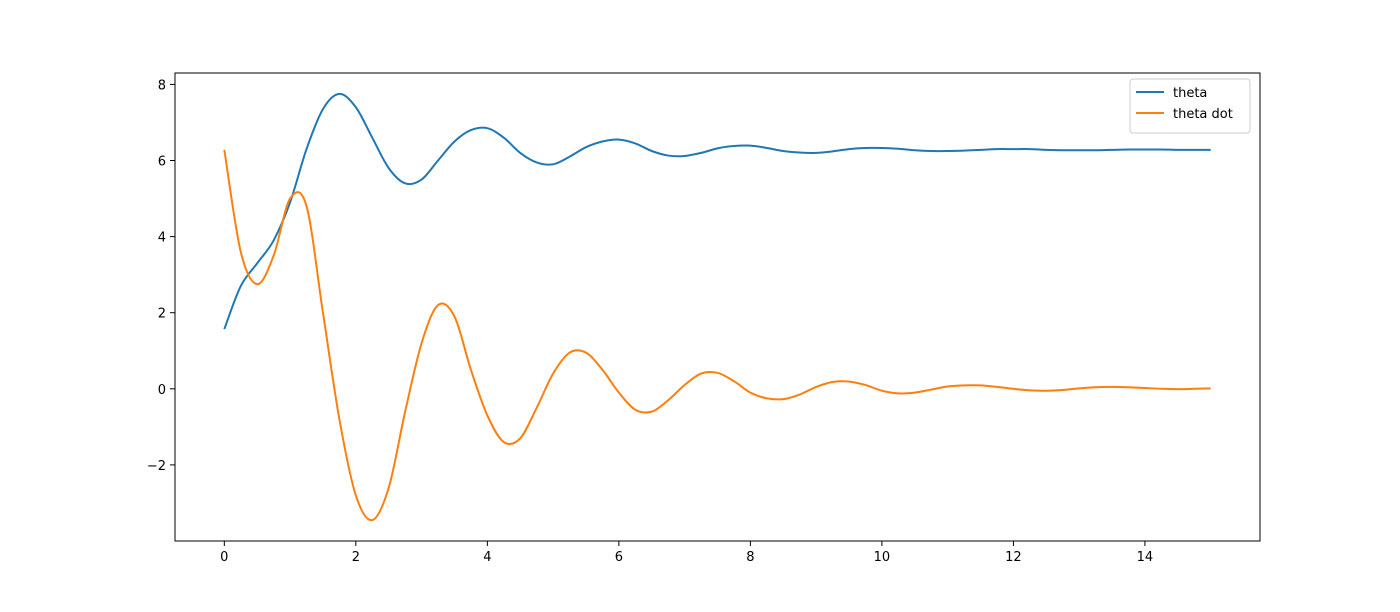 This screenshot has width=1400, height=612. Describe the element at coordinates (156, 466) in the screenshot. I see `y-tick-label: −2` at that location.